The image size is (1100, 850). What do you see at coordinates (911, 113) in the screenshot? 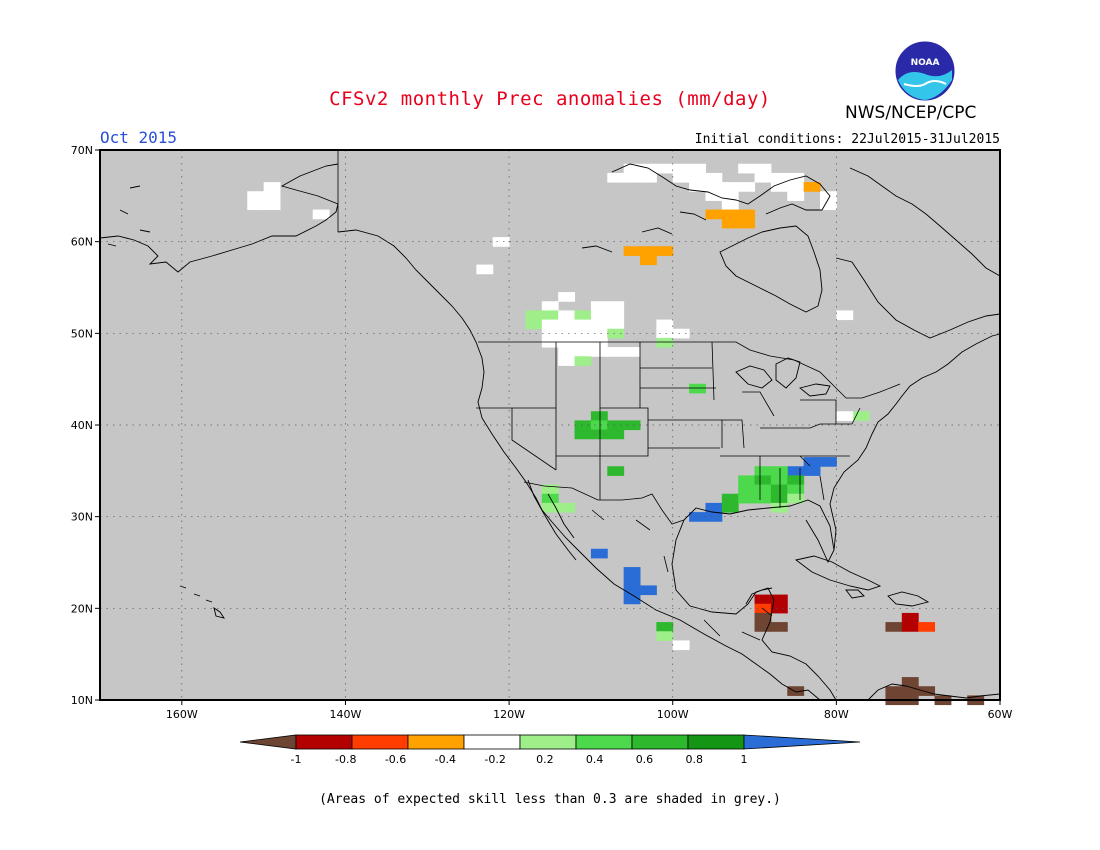
I see `agency-label: NWS/NCEP/CPC` at bounding box center [911, 113].